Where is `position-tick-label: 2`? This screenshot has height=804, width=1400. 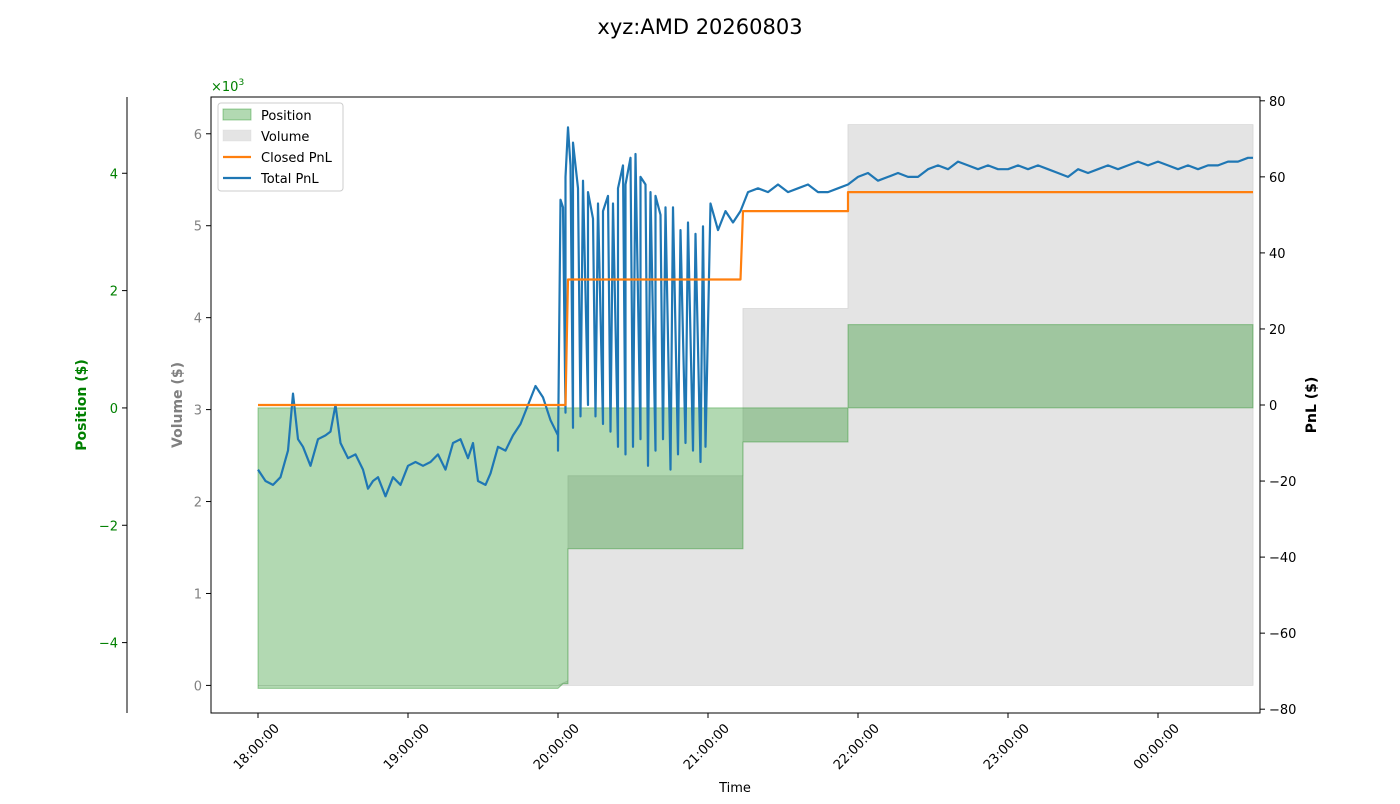 position-tick-label: 2 is located at coordinates (114, 292).